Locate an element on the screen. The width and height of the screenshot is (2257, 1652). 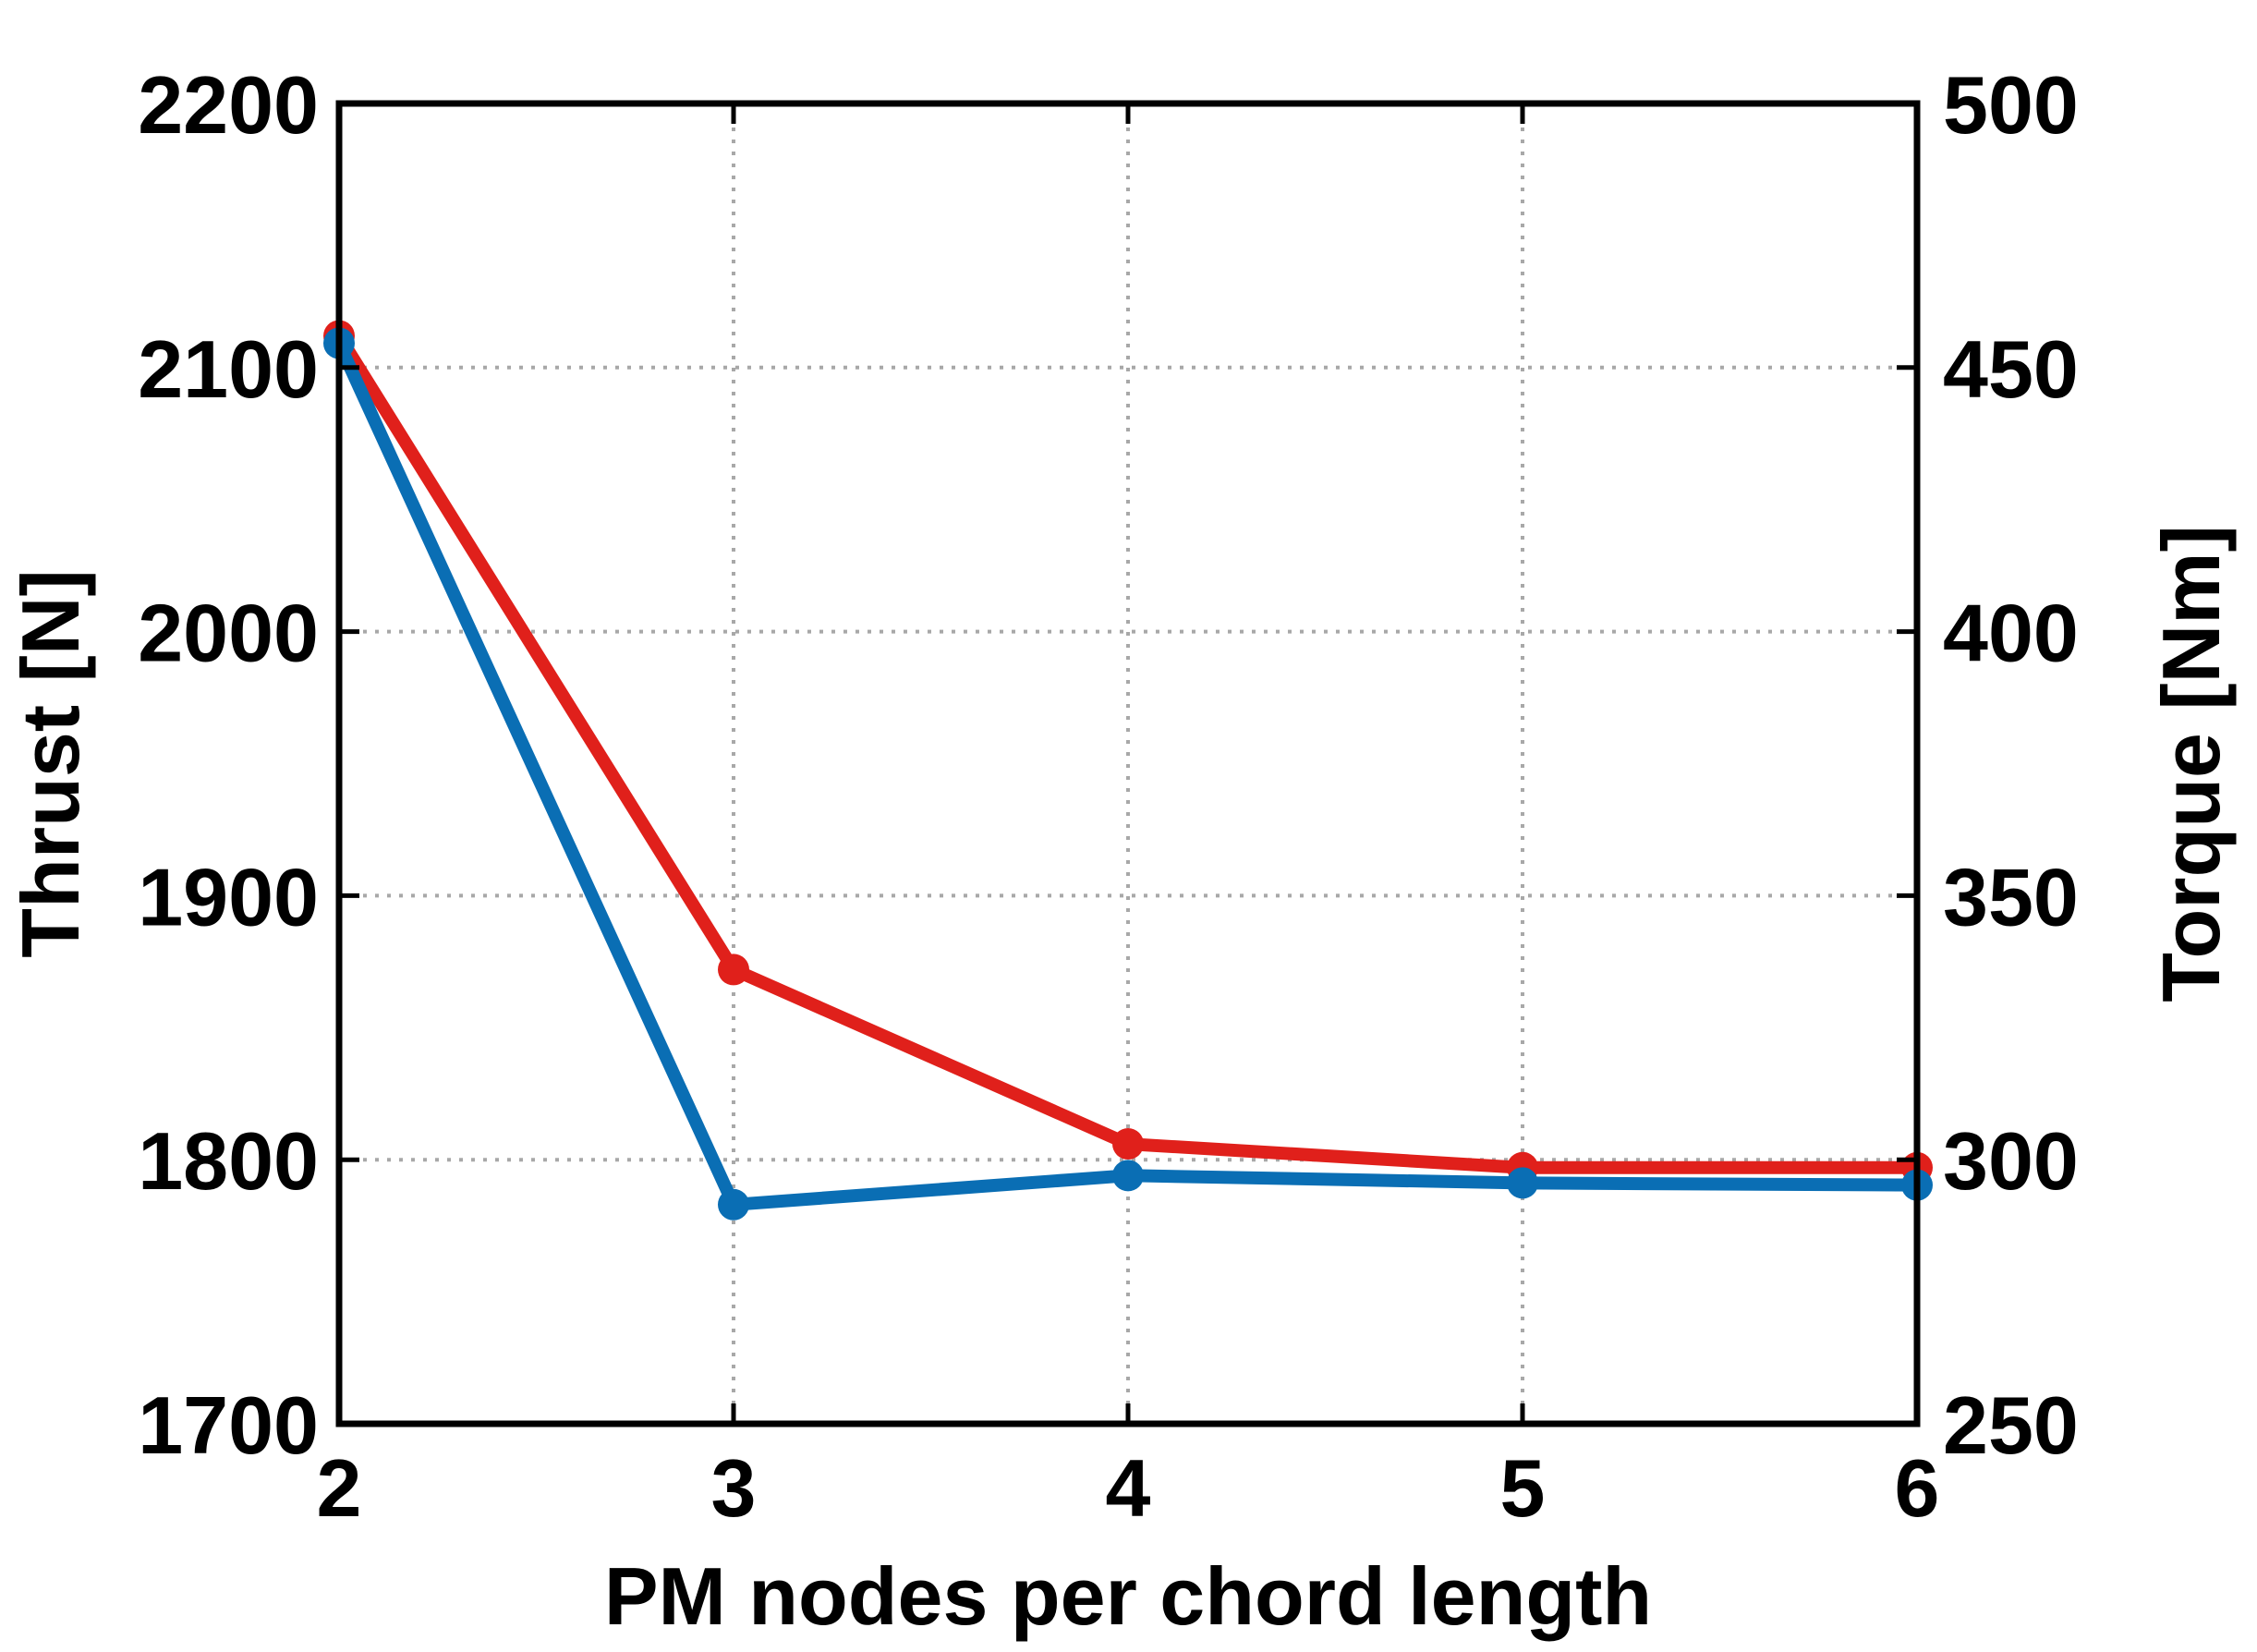
y-left-tick-label: 1800 is located at coordinates (228, 1161).